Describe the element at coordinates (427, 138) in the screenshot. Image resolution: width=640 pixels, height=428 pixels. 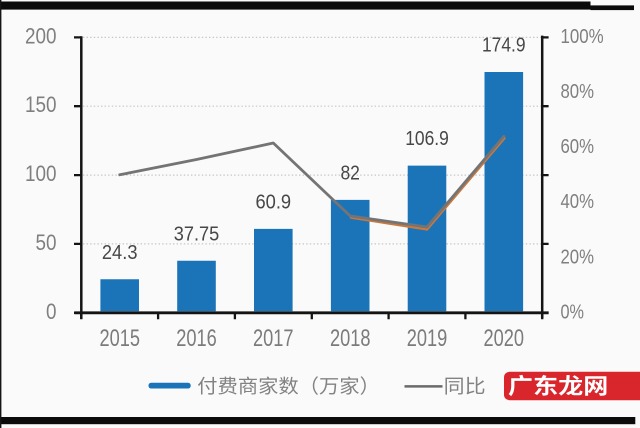
I see `svg-text: 106.9` at that location.